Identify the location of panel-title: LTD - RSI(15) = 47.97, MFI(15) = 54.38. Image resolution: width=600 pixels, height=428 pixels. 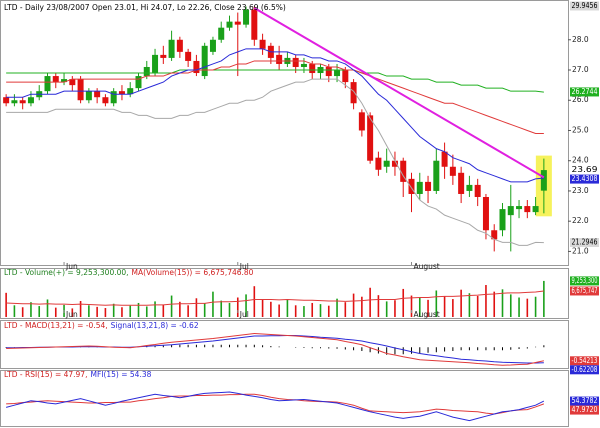
(78, 374).